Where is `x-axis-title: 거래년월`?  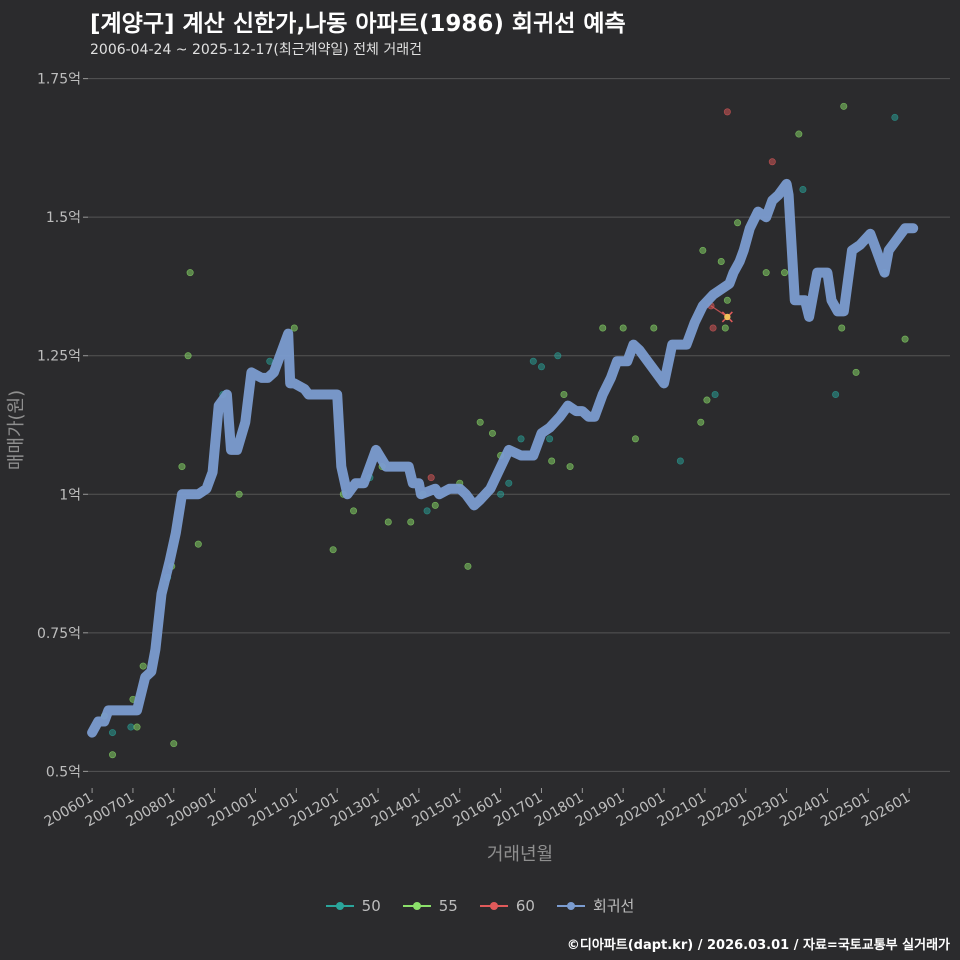 x-axis-title: 거래년월 is located at coordinates (520, 854).